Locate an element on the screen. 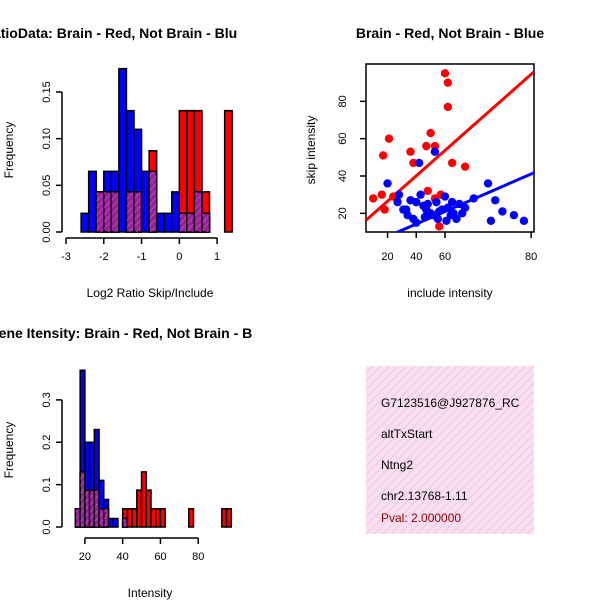 This screenshot has height=600, width=600. info-event-type: altTxStart is located at coordinates (407, 434).